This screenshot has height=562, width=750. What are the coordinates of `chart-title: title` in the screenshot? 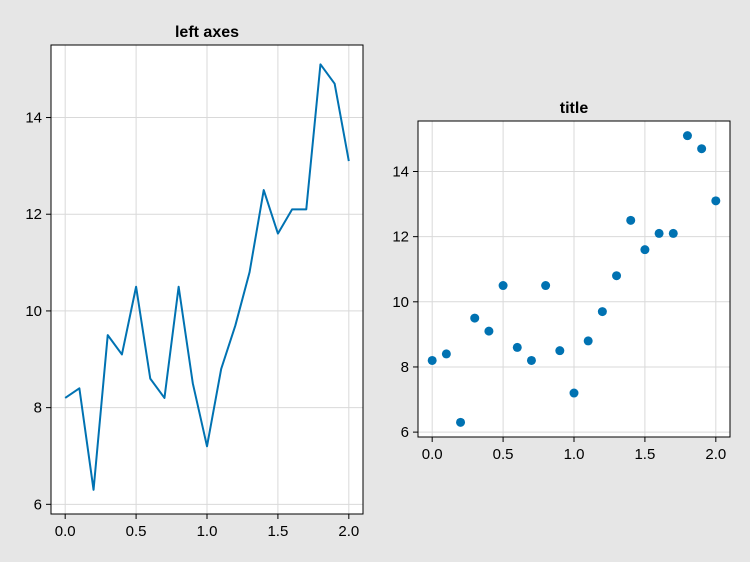 It's located at (574, 108).